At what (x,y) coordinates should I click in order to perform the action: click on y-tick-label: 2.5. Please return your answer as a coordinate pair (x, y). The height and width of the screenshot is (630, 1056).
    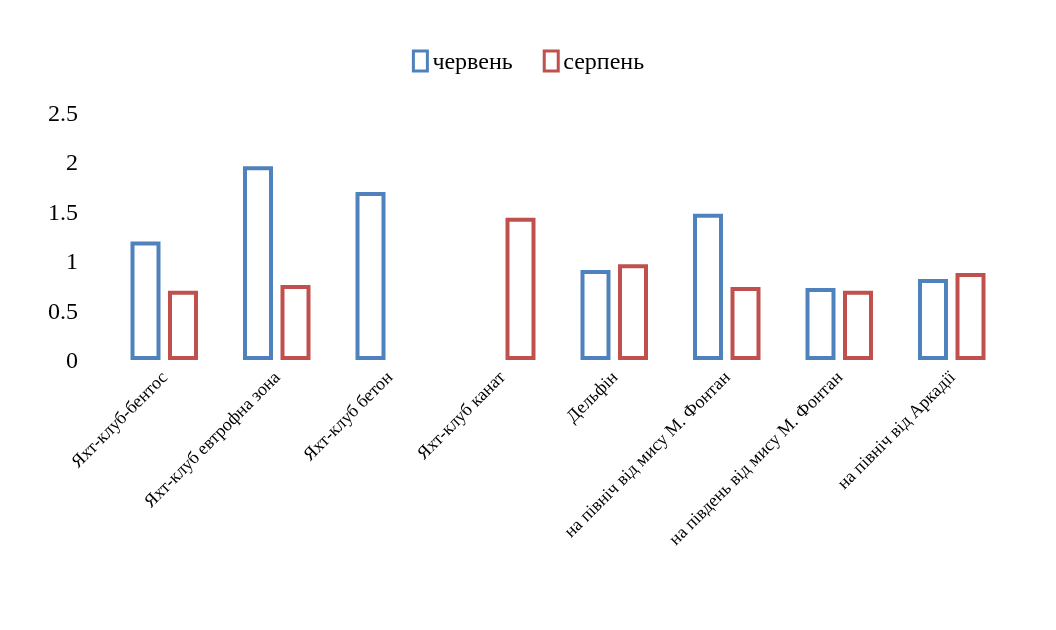
    Looking at the image, I should click on (63, 113).